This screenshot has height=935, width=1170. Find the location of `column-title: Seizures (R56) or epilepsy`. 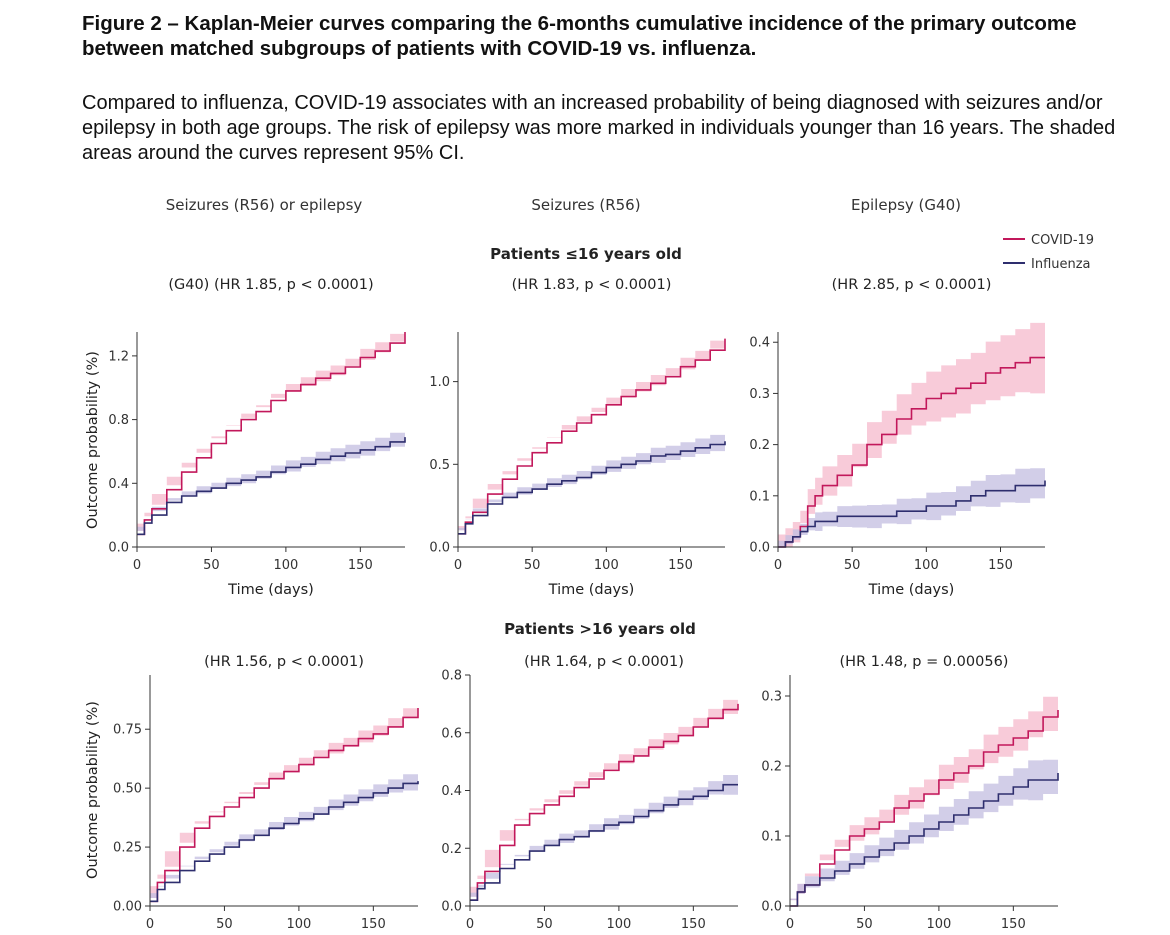

column-title: Seizures (R56) or epilepsy is located at coordinates (264, 205).